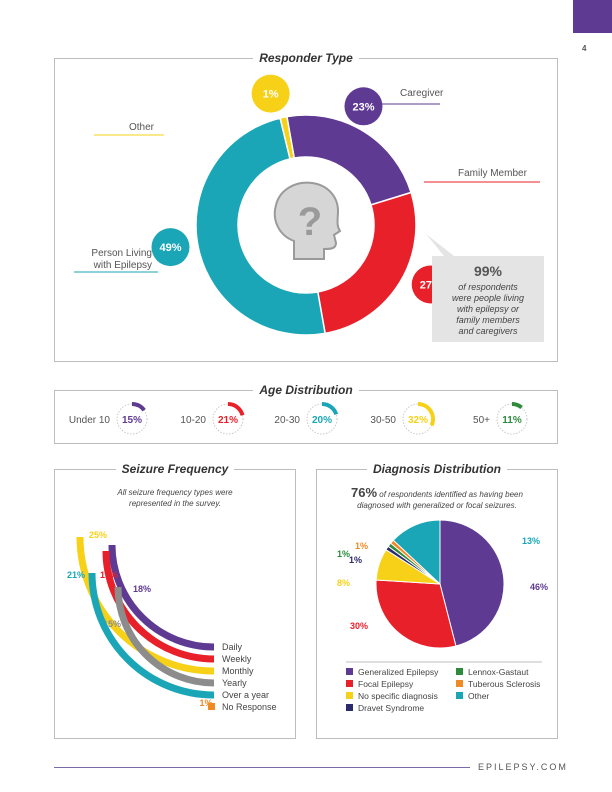 The width and height of the screenshot is (612, 792). I want to click on legend-label-other: Other, so click(478, 696).